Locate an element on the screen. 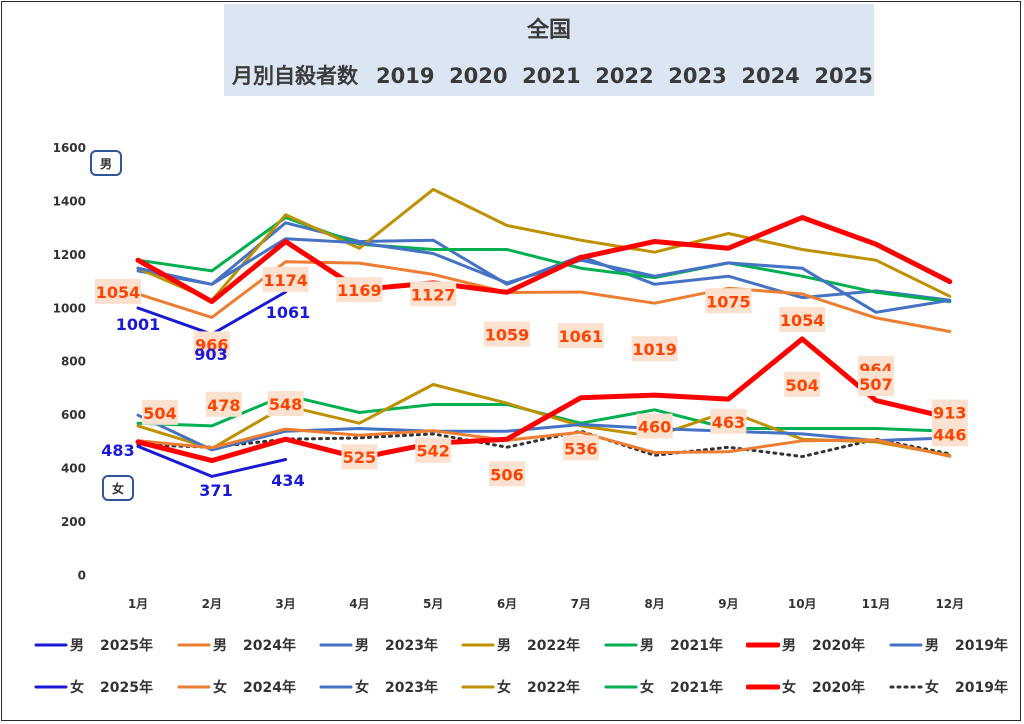 The width and height of the screenshot is (1024, 724). legend-item: 女 2024年 is located at coordinates (236, 687).